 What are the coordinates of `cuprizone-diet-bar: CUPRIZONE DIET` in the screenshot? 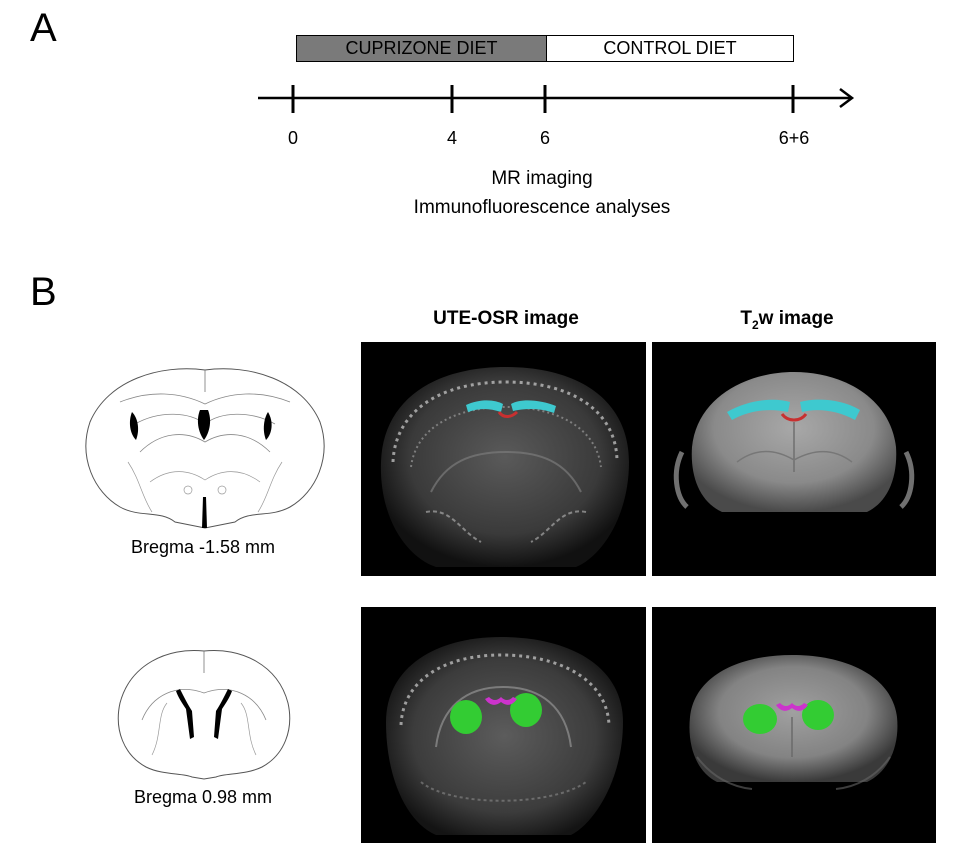 It's located at (421, 48).